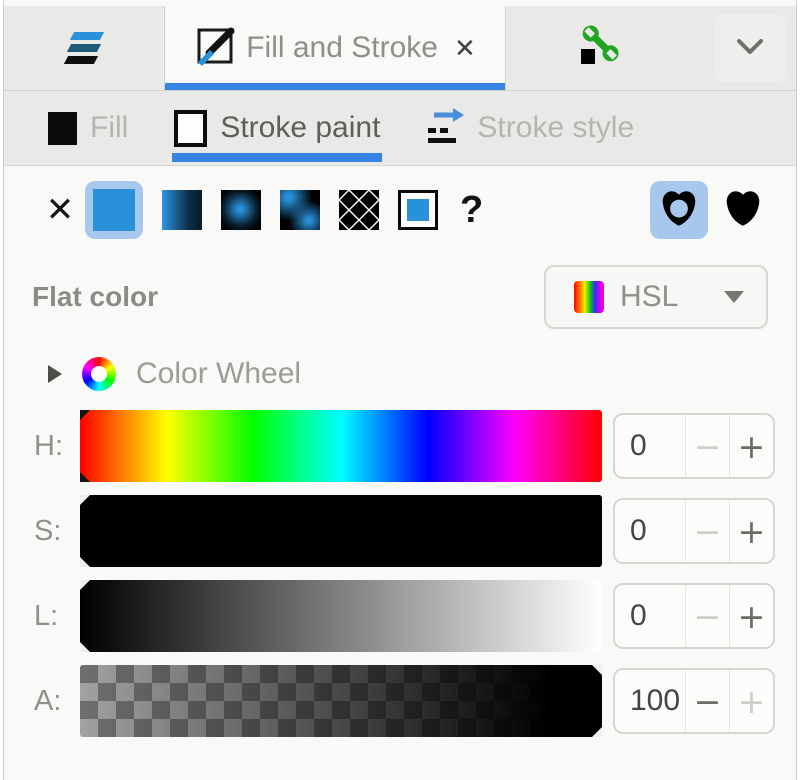  What do you see at coordinates (300, 210) in the screenshot?
I see `mesh-gradient-button` at bounding box center [300, 210].